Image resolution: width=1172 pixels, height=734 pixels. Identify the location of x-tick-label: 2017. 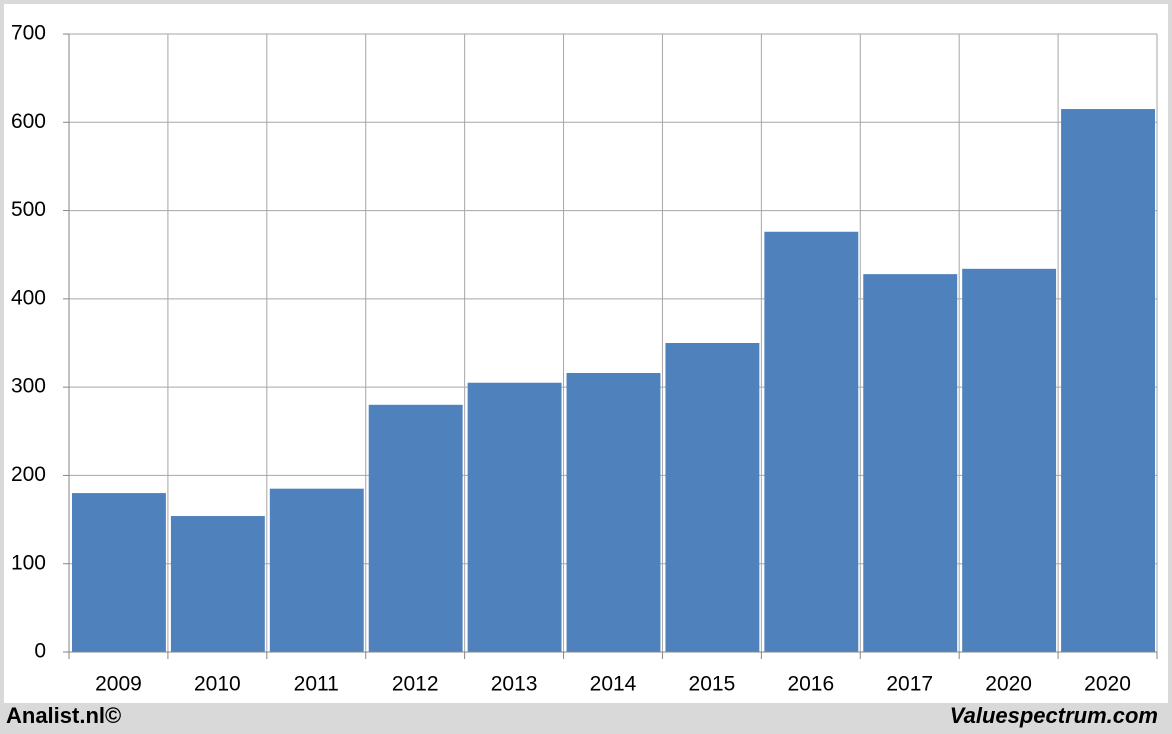
(909, 684).